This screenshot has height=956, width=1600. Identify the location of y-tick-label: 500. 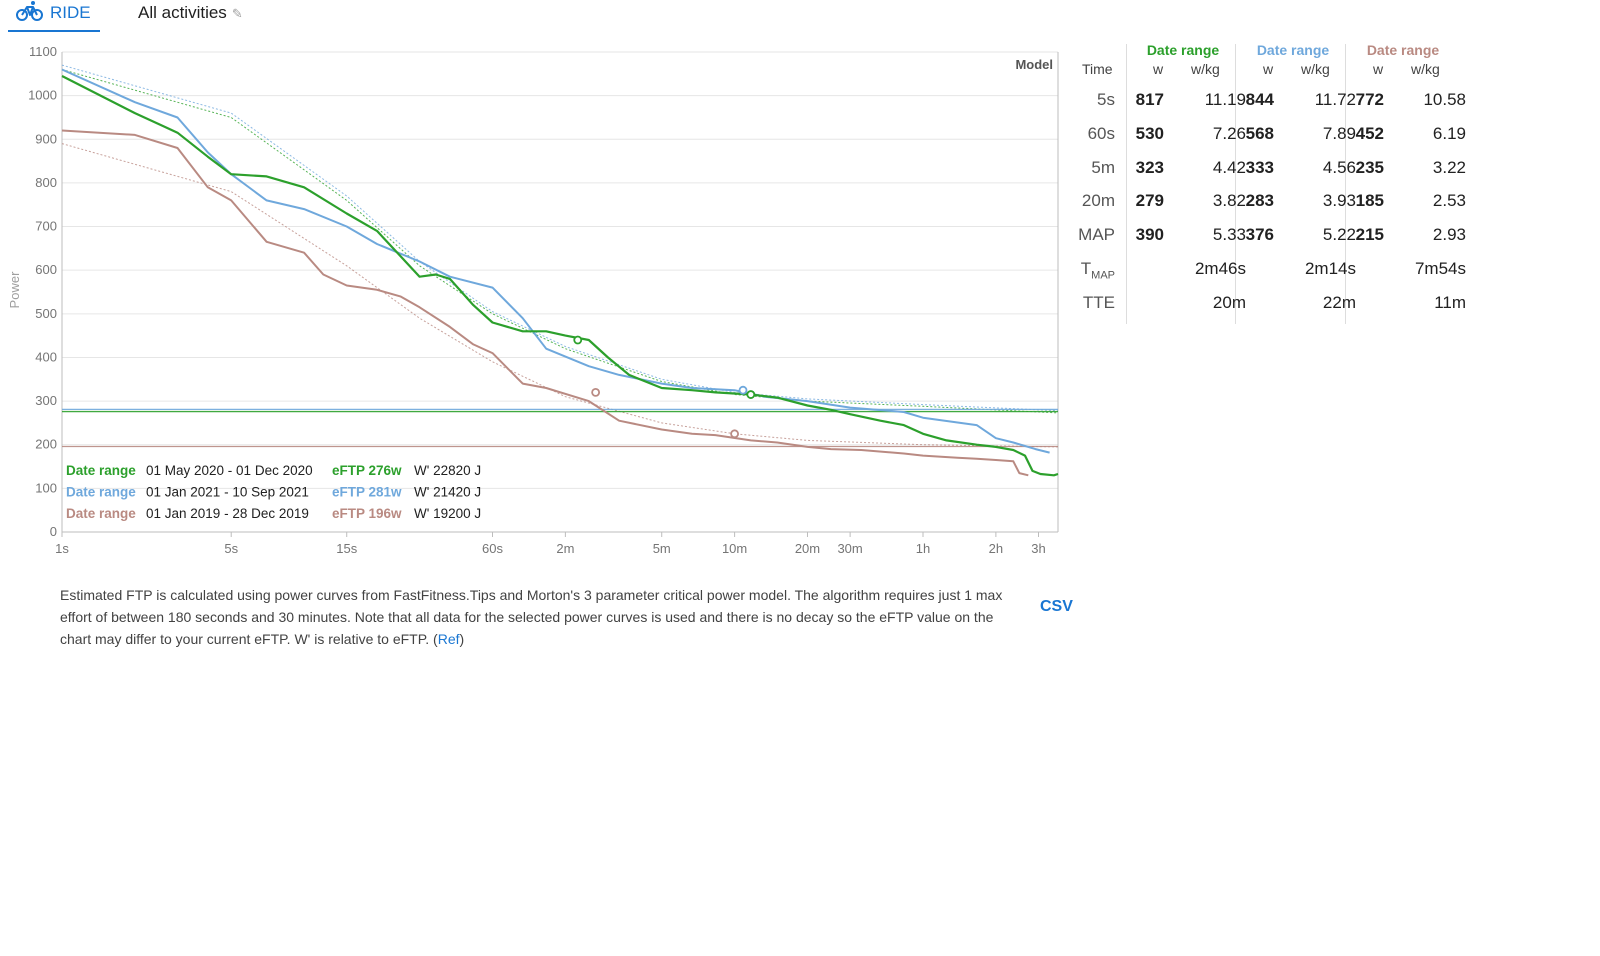
(46, 313).